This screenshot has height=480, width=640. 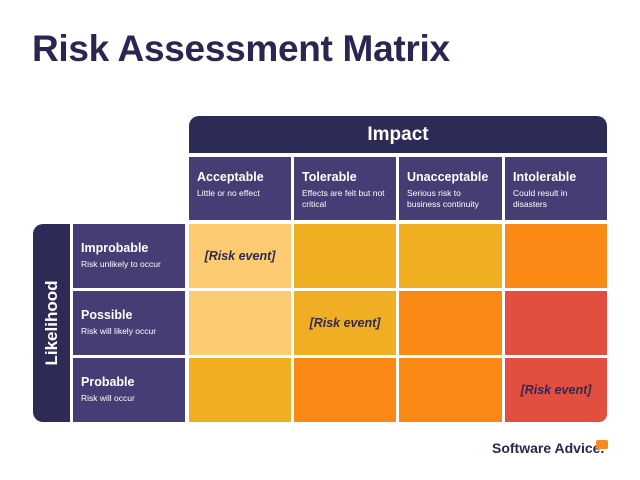 What do you see at coordinates (129, 256) in the screenshot?
I see `row-header: Improbable Risk unlikely to occur` at bounding box center [129, 256].